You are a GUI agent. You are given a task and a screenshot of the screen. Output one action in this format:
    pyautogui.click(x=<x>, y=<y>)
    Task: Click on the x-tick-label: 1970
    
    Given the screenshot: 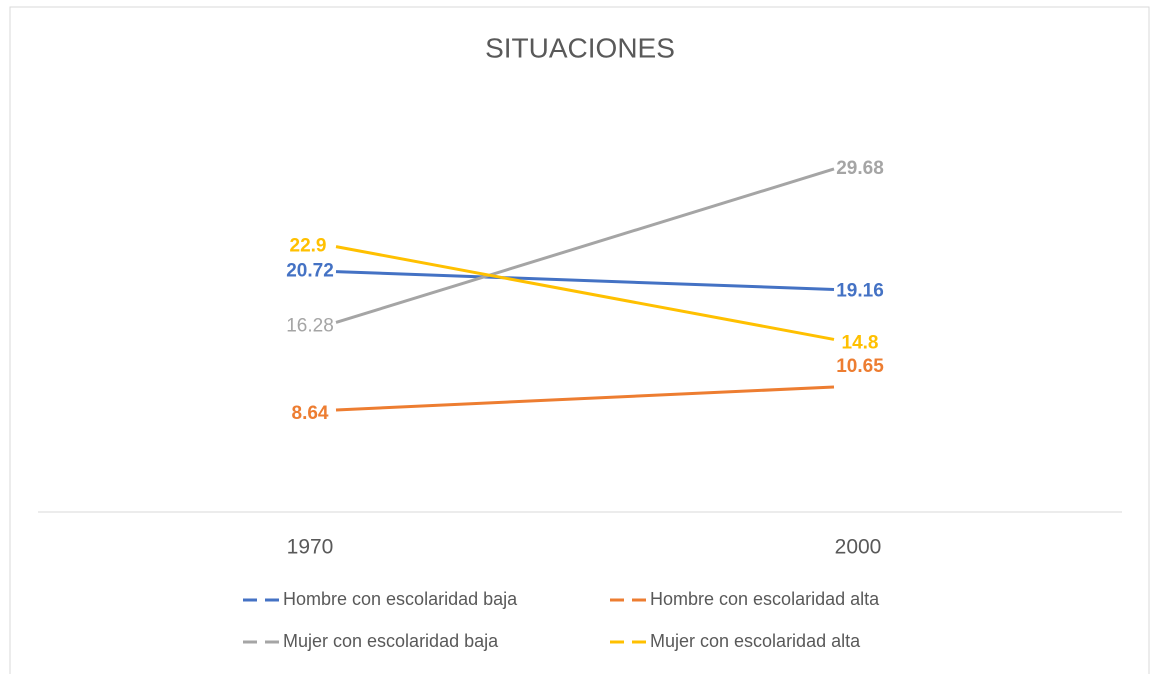 What is the action you would take?
    pyautogui.click(x=310, y=547)
    